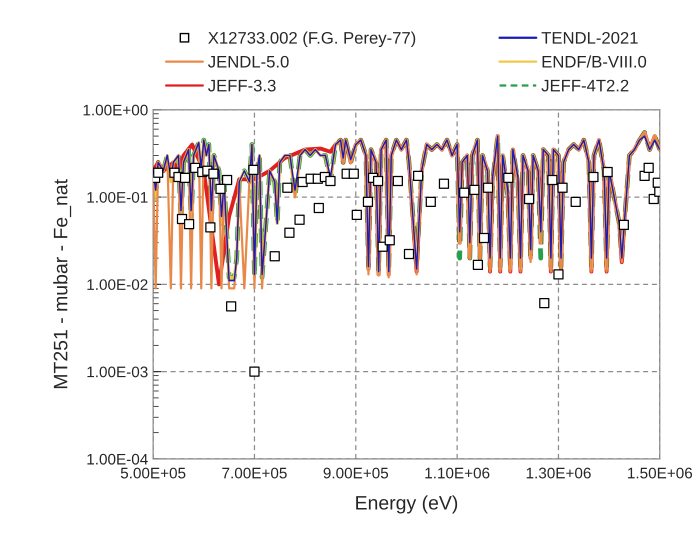 Image resolution: width=696 pixels, height=533 pixels. Describe the element at coordinates (594, 61) in the screenshot. I see `legend-label: ENDF/B-VIII.0` at that location.